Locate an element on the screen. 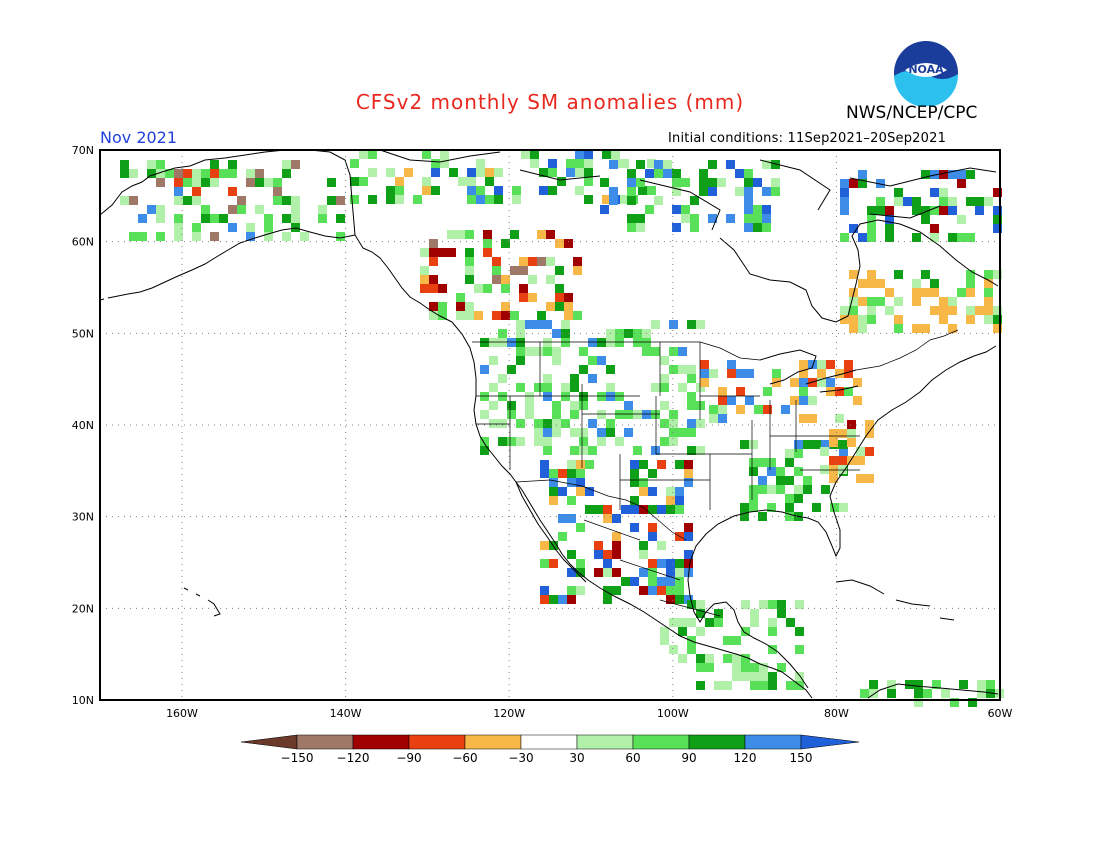  colorbar-label: −150 is located at coordinates (297, 758).